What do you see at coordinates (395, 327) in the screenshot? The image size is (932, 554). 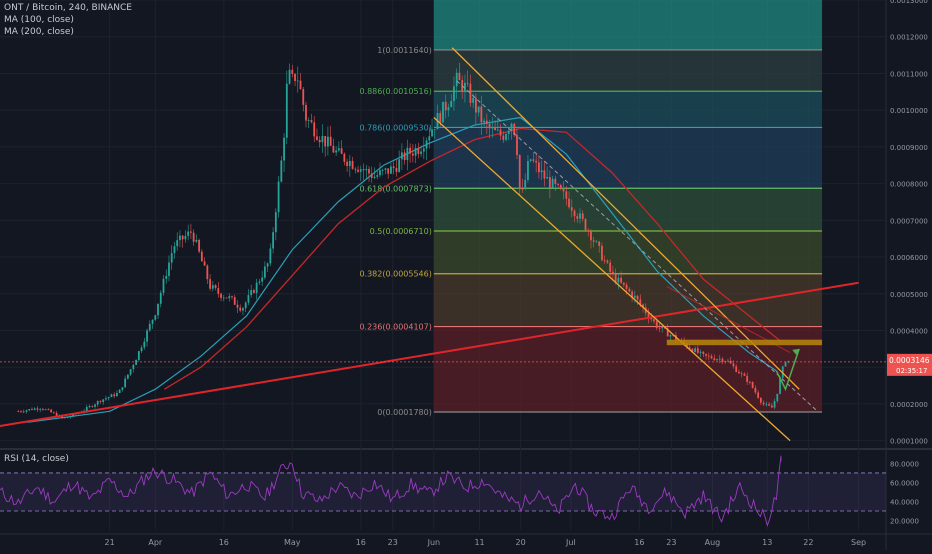 I see `fib-level-label: 0.236(0.0004107)` at bounding box center [395, 327].